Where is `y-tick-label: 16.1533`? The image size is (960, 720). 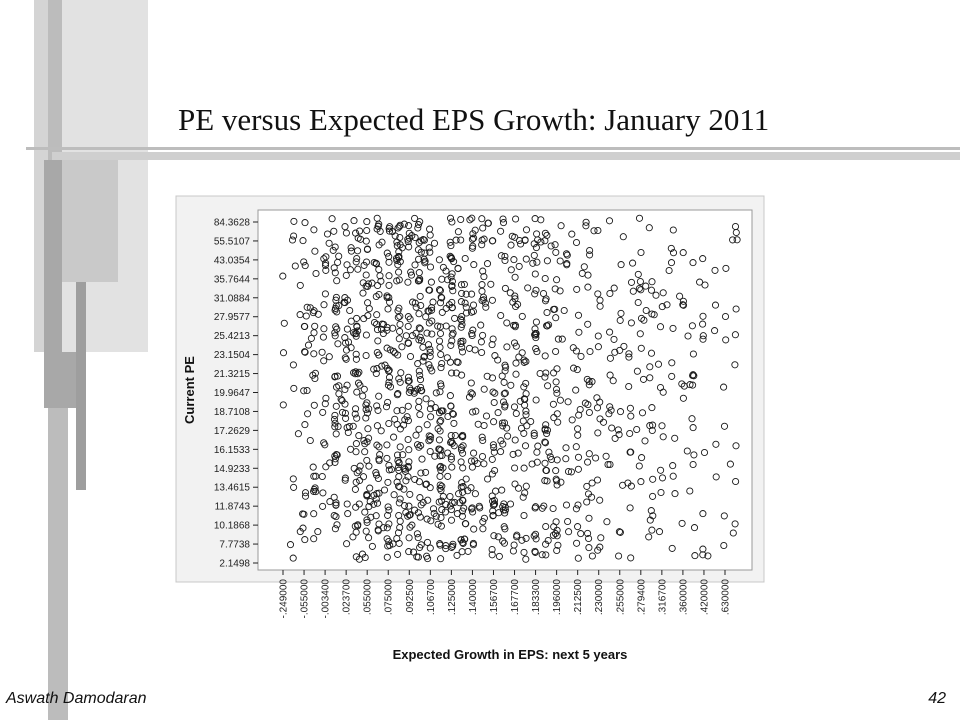
y-tick-label: 16.1533 is located at coordinates (232, 450).